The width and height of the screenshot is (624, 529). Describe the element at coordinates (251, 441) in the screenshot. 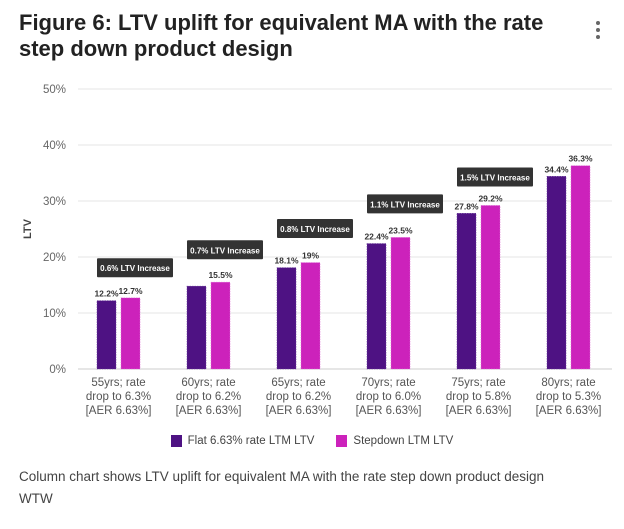

I see `legend-label-flat: Flat 6.63% rate LTM LTV` at that location.